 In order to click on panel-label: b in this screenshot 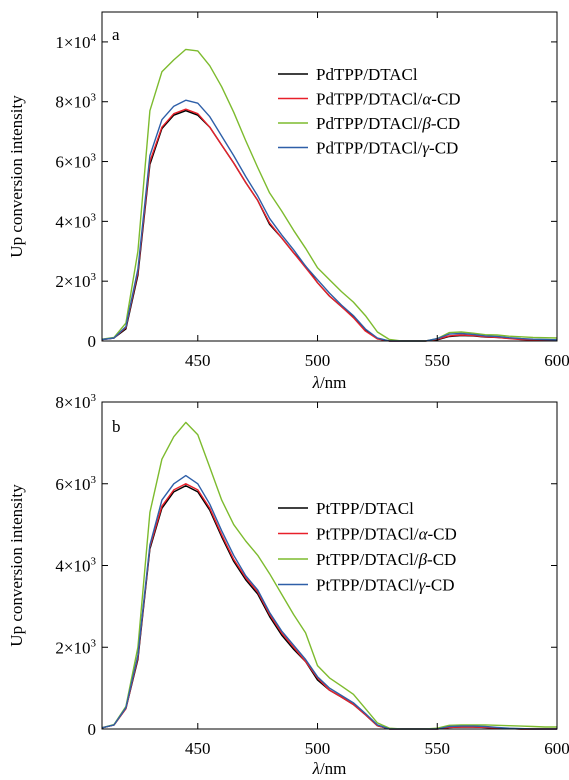, I will do `click(116, 426)`.